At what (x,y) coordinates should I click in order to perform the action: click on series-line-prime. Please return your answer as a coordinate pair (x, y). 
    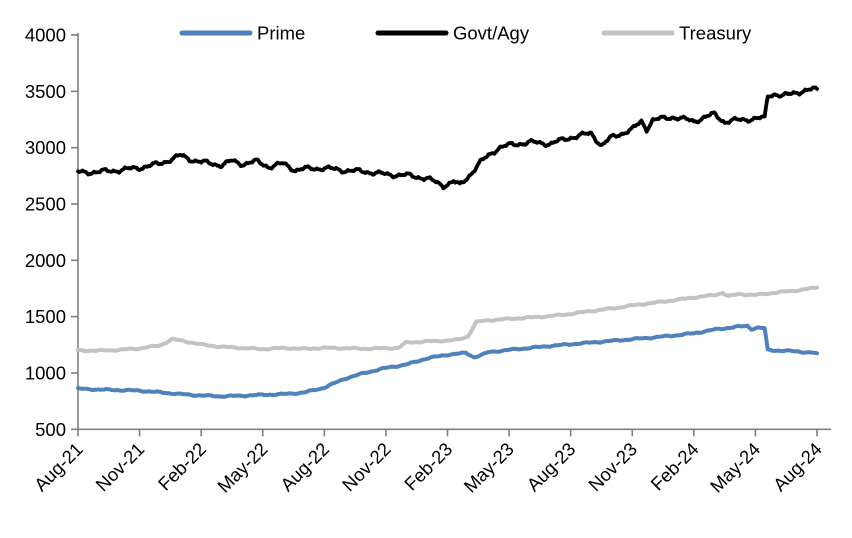
    Looking at the image, I should click on (447, 361).